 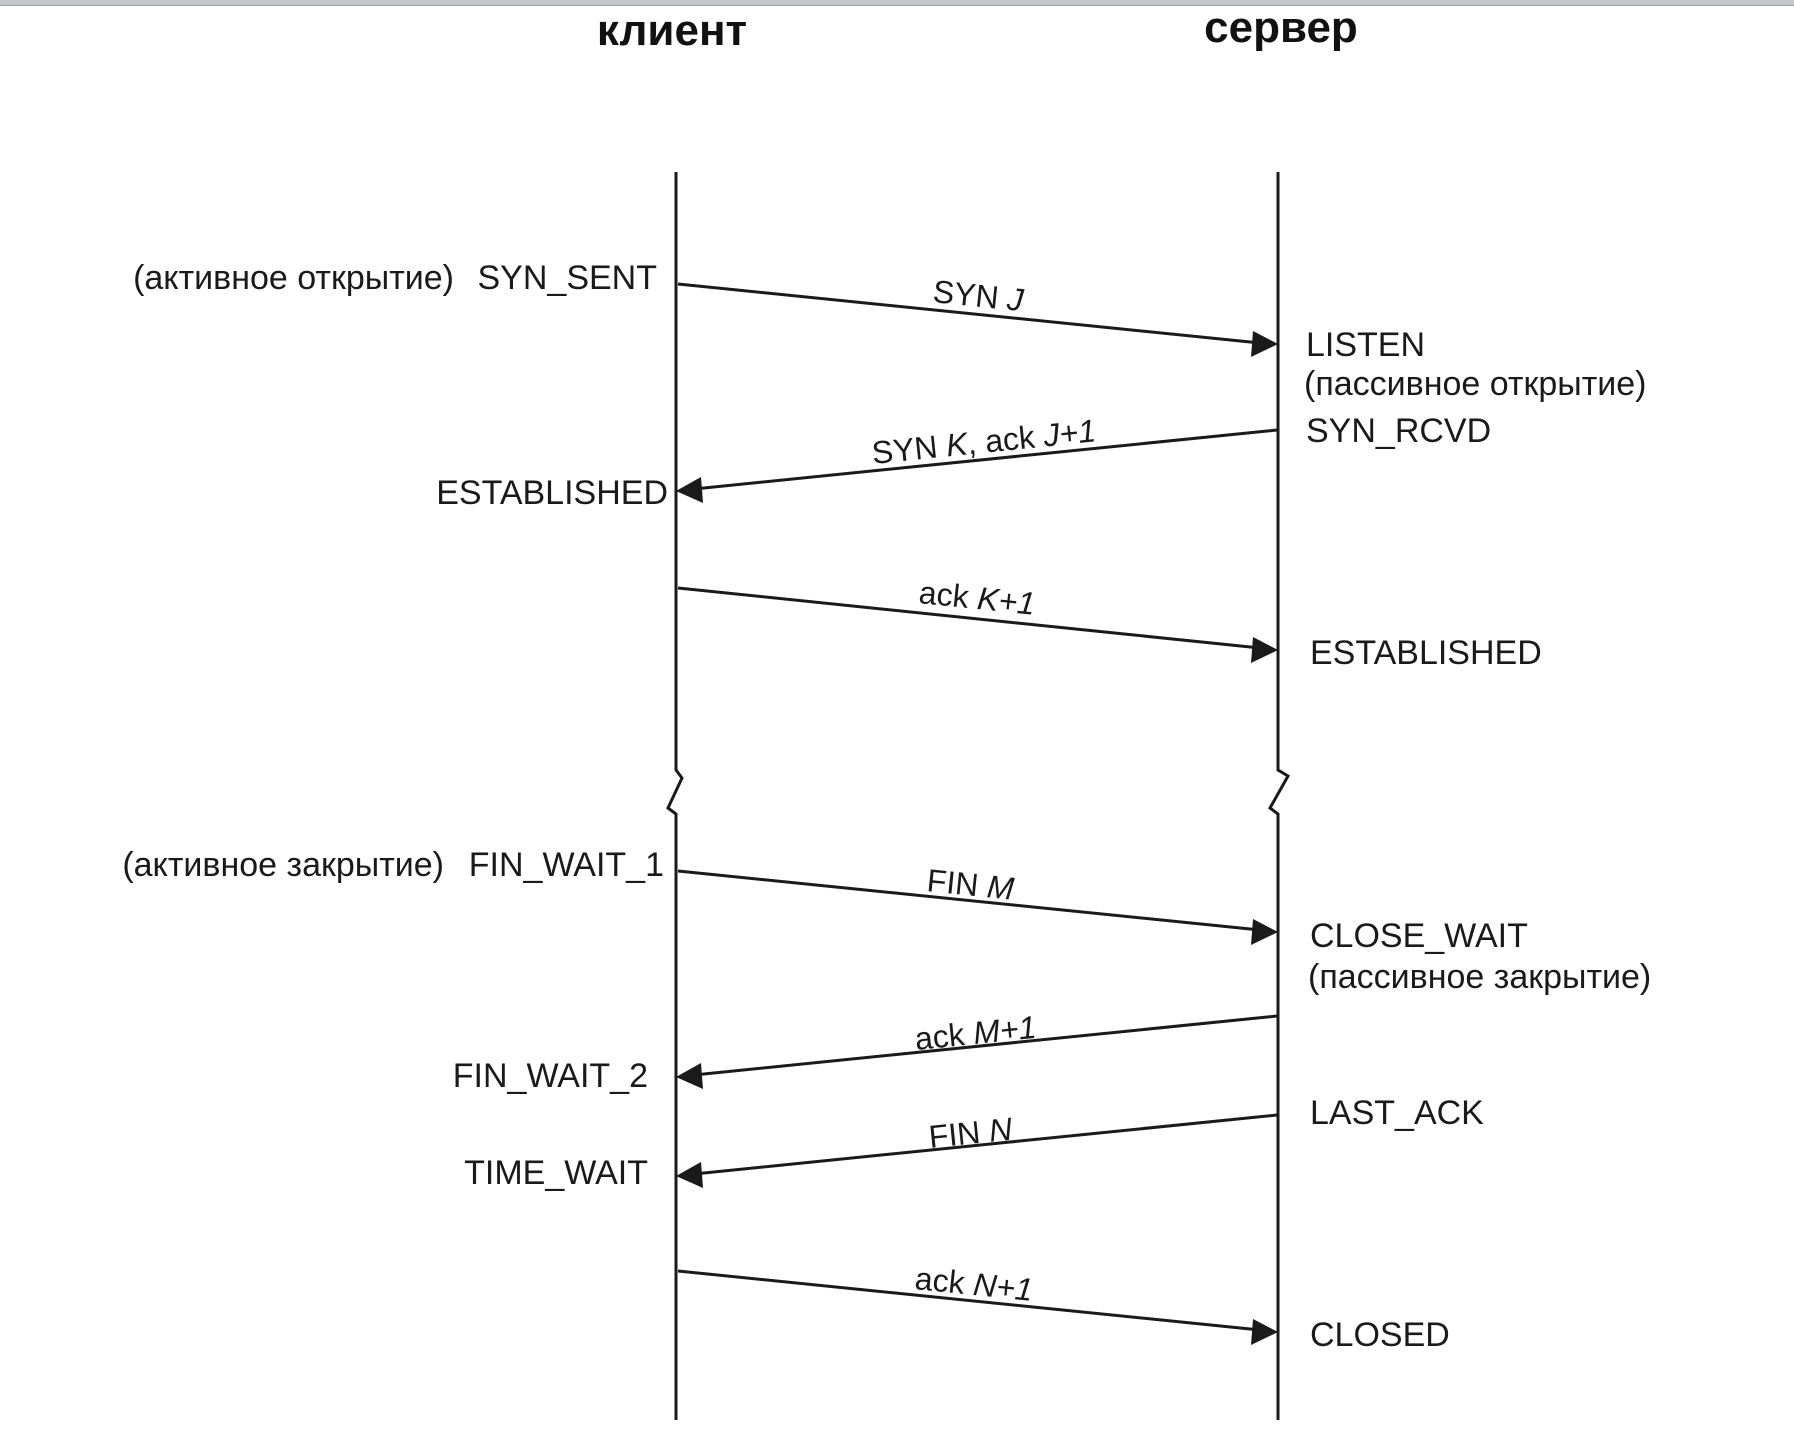 I want to click on server-state-established: ESTABLISHED, so click(x=1426, y=653).